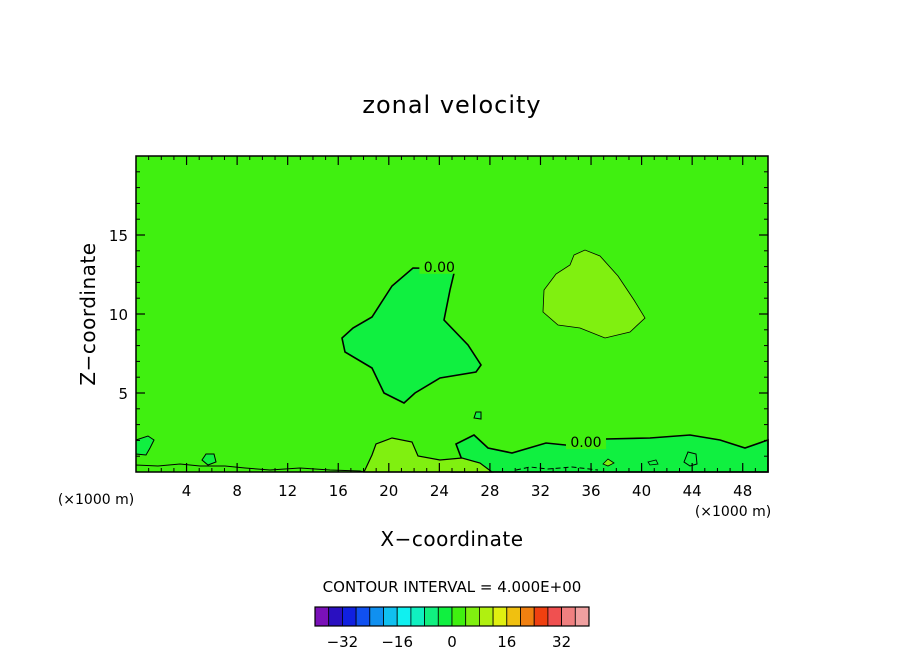  What do you see at coordinates (88, 313) in the screenshot?
I see `y-axis-label: Z−coordinate` at bounding box center [88, 313].